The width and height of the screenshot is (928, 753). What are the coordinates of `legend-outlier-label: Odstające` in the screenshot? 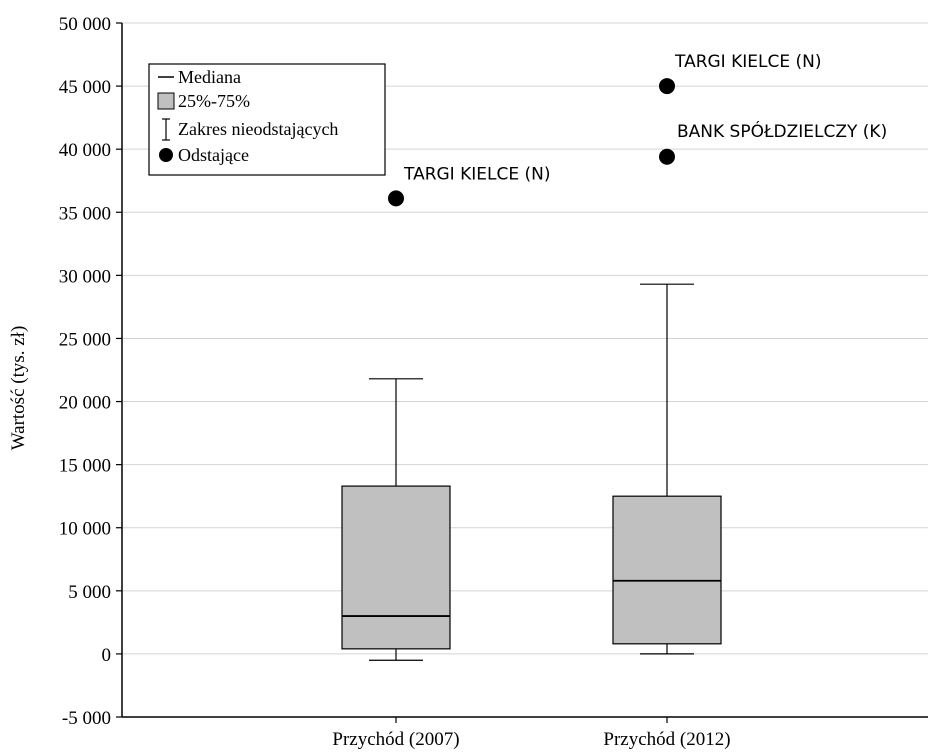 It's located at (213, 155).